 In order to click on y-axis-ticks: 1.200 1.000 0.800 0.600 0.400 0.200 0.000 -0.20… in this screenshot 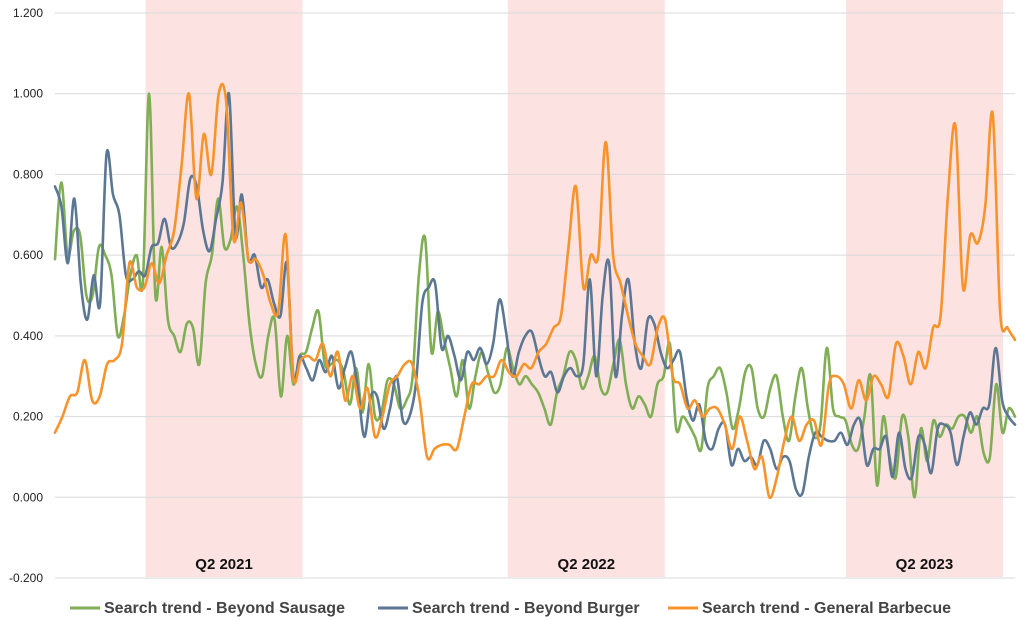, I will do `click(26, 295)`.